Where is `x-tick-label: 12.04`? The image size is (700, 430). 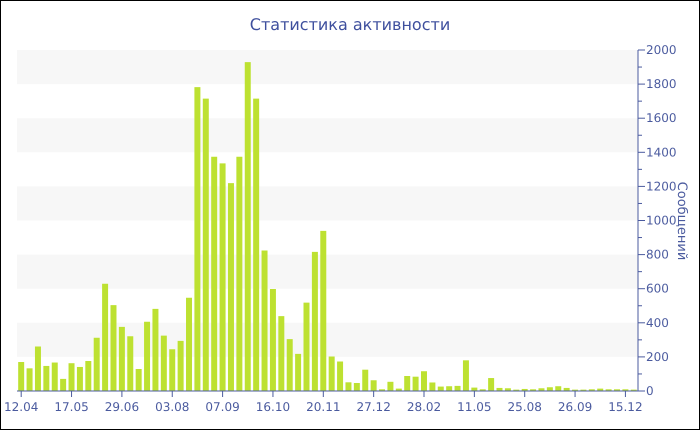 x-tick-label: 12.04 is located at coordinates (21, 407).